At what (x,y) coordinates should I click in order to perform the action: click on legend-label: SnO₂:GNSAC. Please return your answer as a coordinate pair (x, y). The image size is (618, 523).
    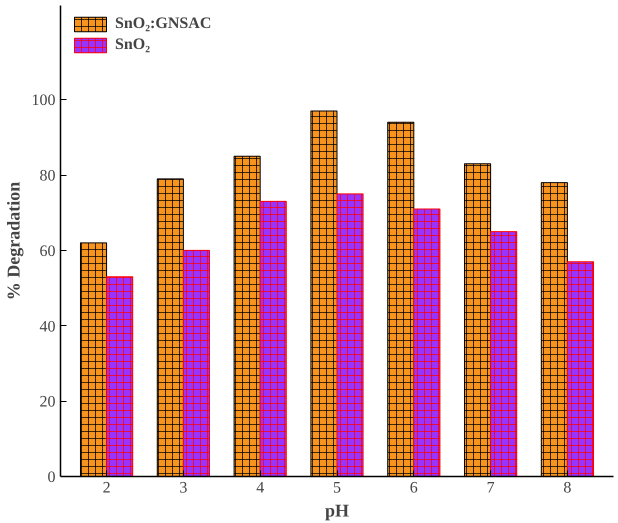
    Looking at the image, I should click on (163, 24).